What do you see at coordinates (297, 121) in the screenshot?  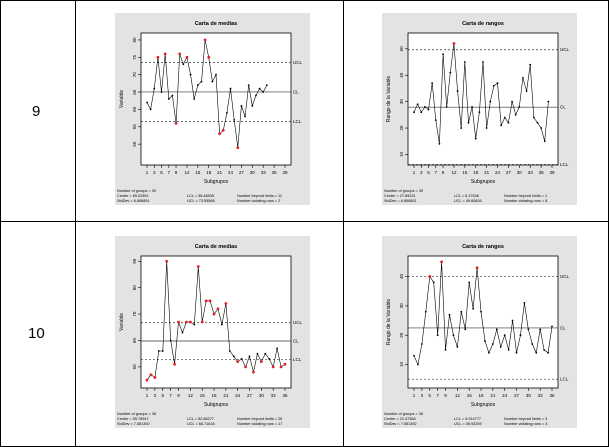 I see `lcl-line-label: LCL` at bounding box center [297, 121].